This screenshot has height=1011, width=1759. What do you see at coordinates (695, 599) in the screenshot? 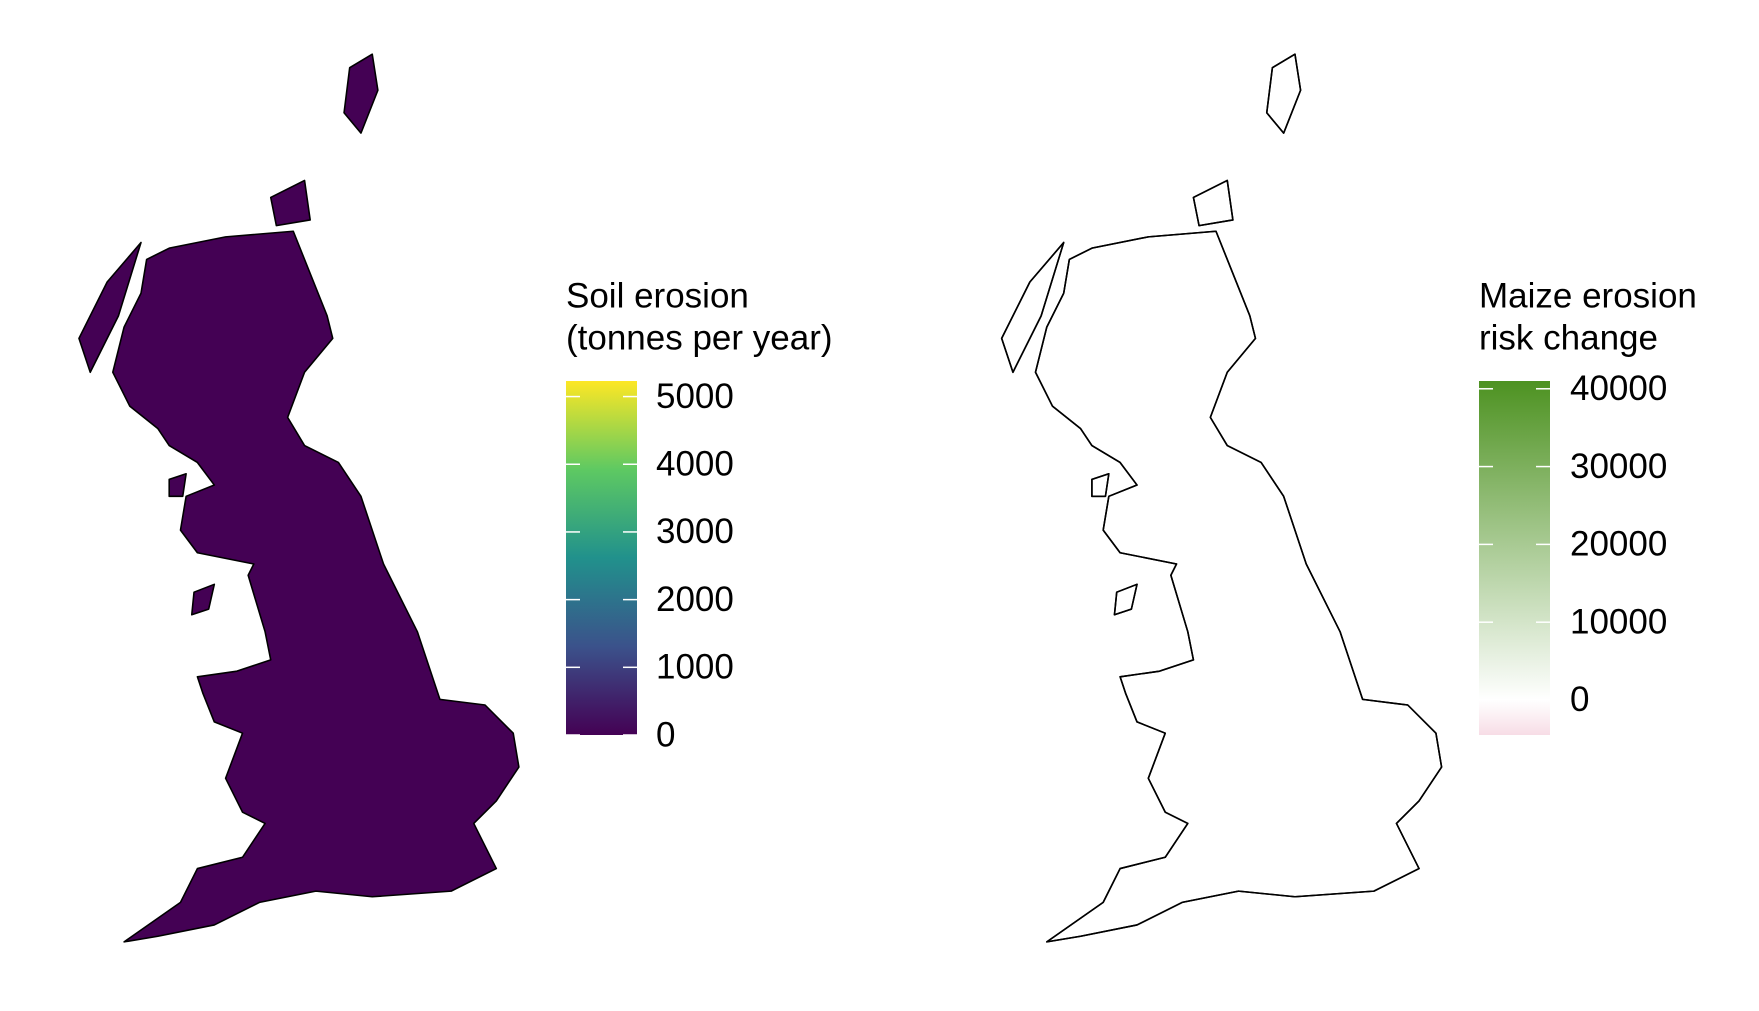
I see `tick-label: 2000` at bounding box center [695, 599].